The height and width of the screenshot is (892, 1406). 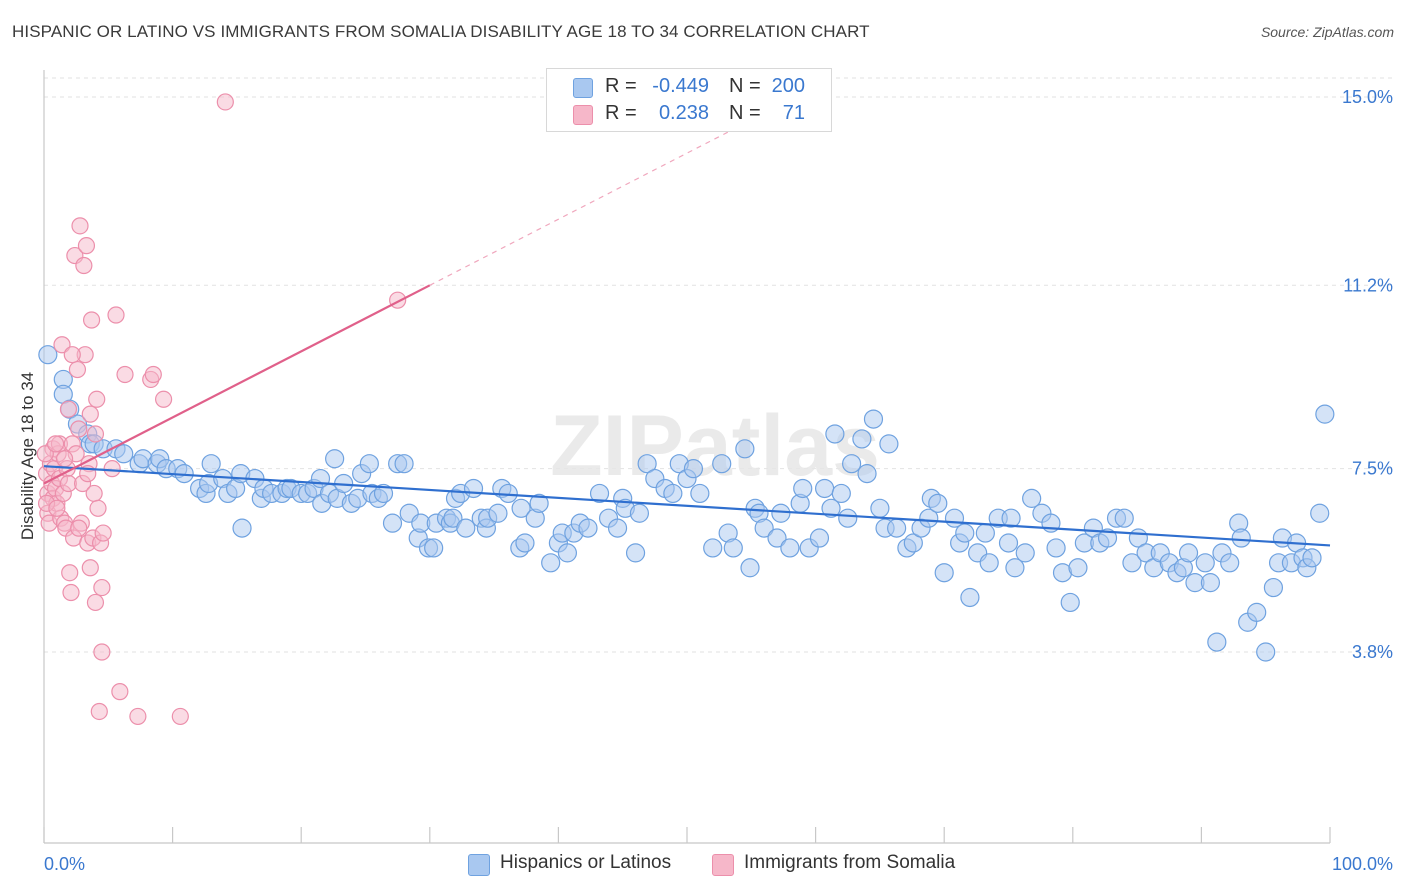 I want to click on y-tick-label: 11.2%, so click(x=1368, y=285).